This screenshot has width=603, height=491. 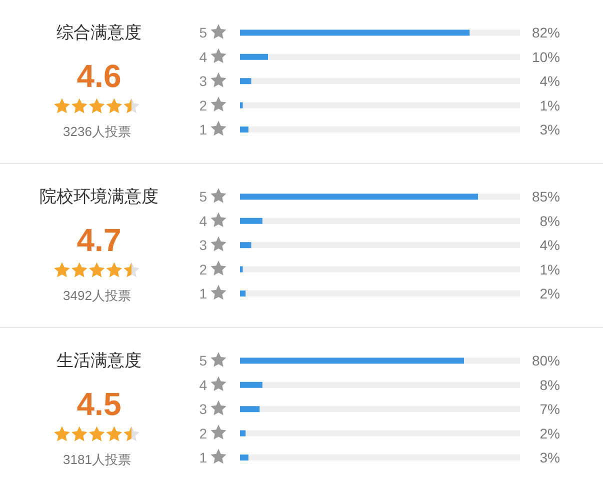 What do you see at coordinates (97, 131) in the screenshot?
I see `text: 3236人投票` at bounding box center [97, 131].